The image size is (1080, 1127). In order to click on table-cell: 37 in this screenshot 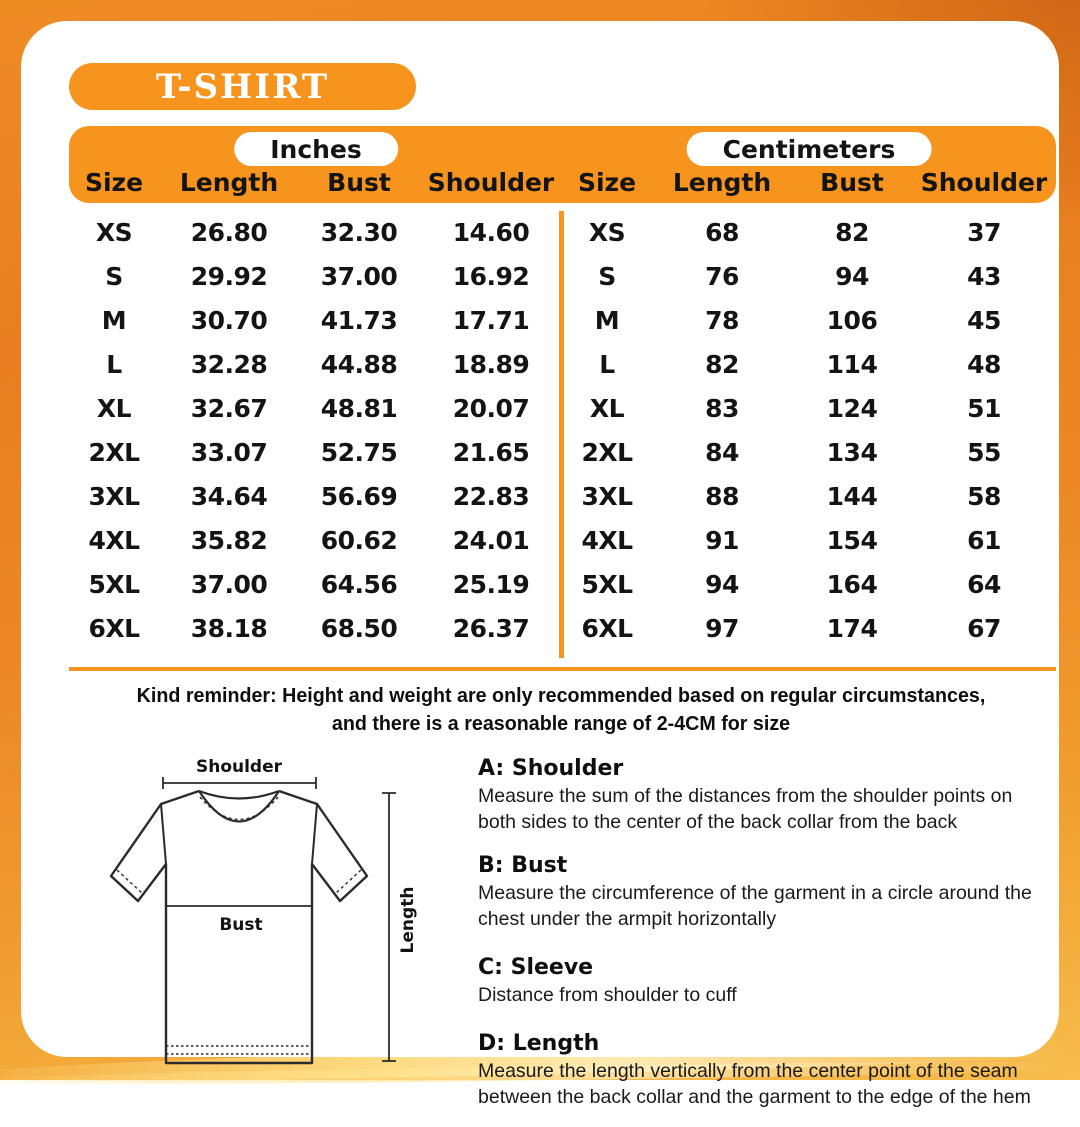, I will do `click(984, 232)`.